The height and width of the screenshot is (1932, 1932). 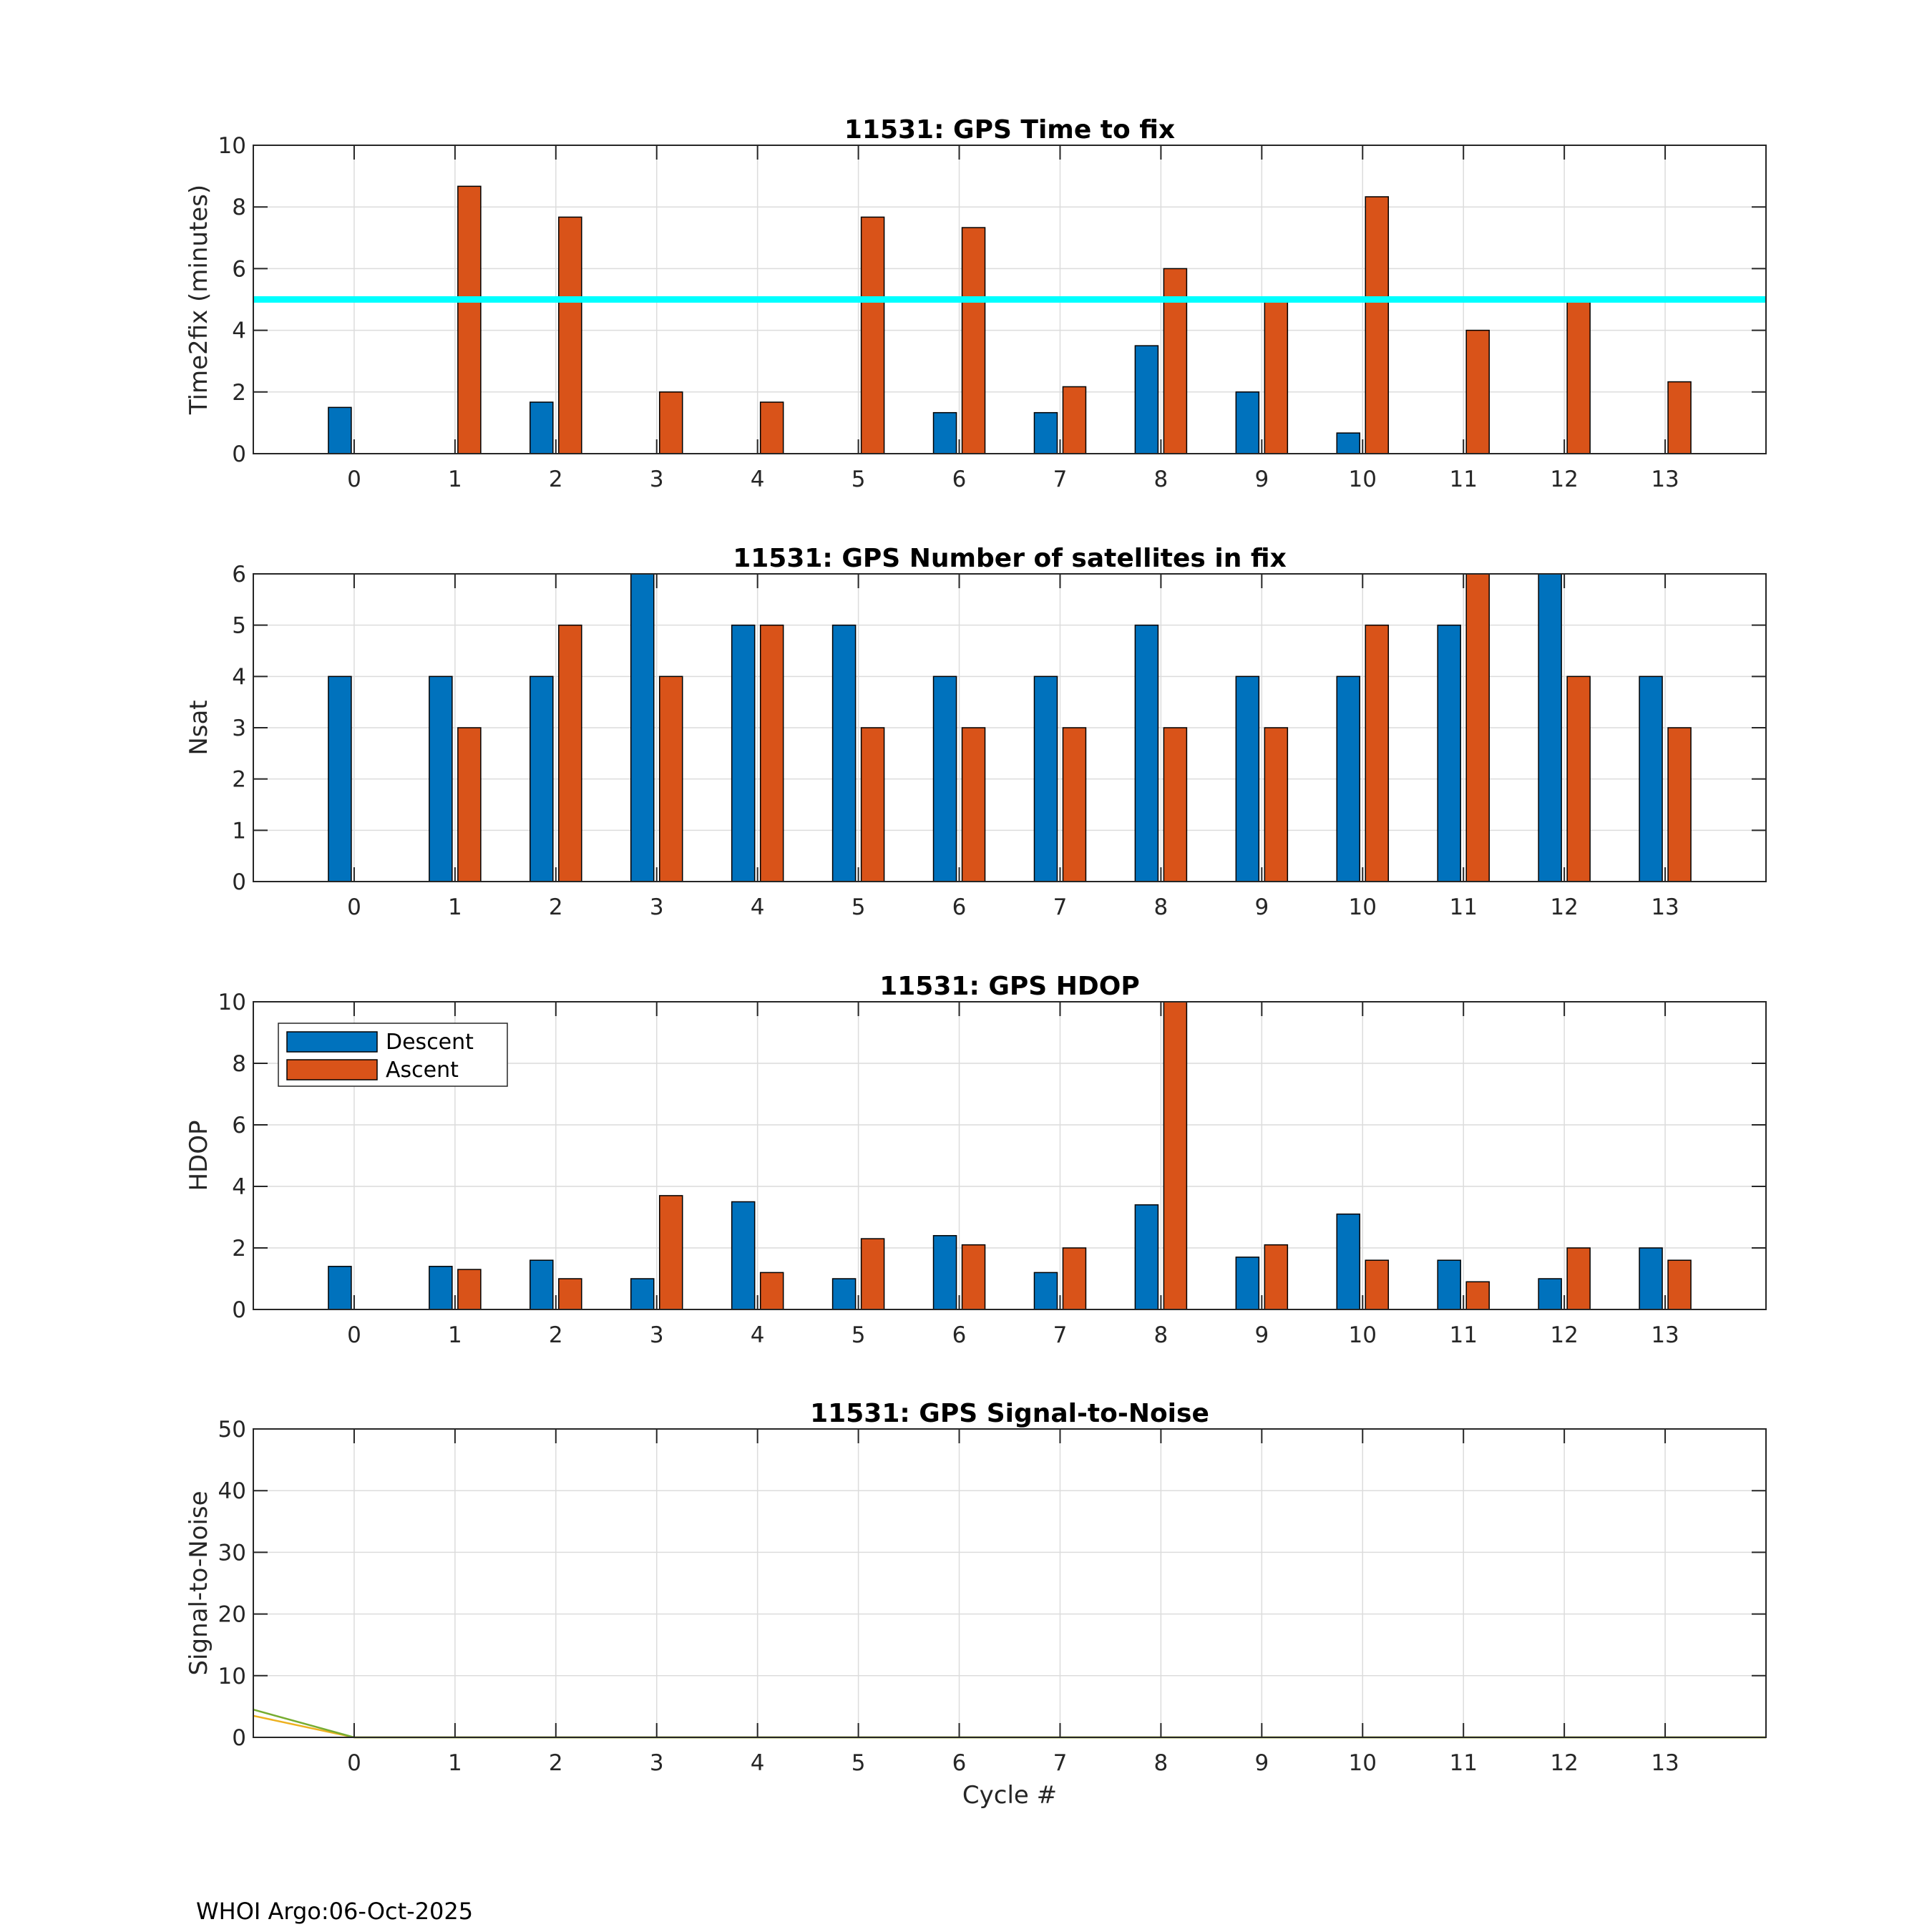 What do you see at coordinates (239, 831) in the screenshot?
I see `y-tick-label: 1` at bounding box center [239, 831].